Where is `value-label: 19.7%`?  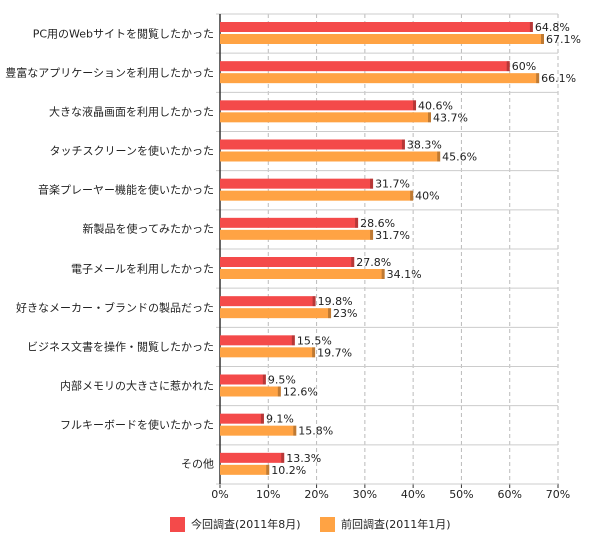
value-label: 19.7% is located at coordinates (334, 352).